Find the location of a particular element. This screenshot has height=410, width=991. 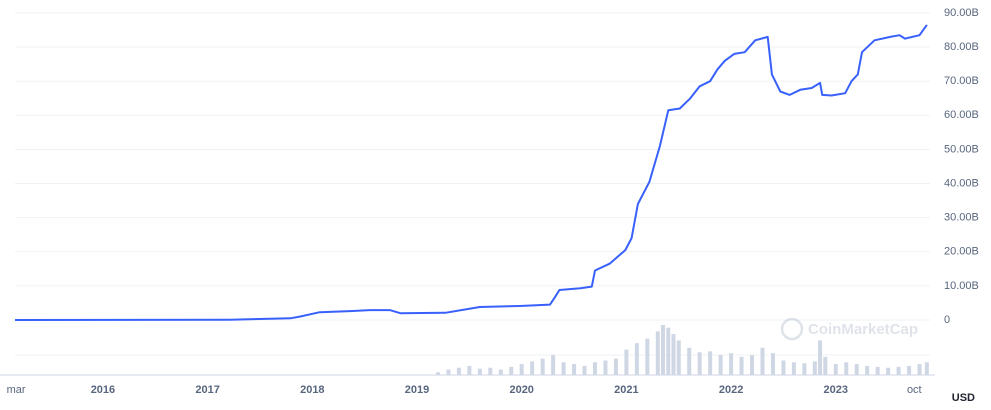

watermark: CoinMarketCap is located at coordinates (849, 329).